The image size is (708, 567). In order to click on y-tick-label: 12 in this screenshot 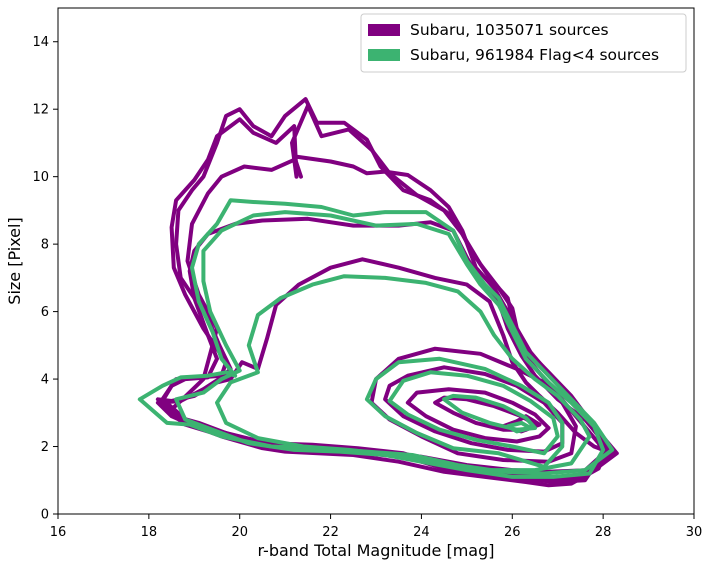, I will do `click(40, 110)`.